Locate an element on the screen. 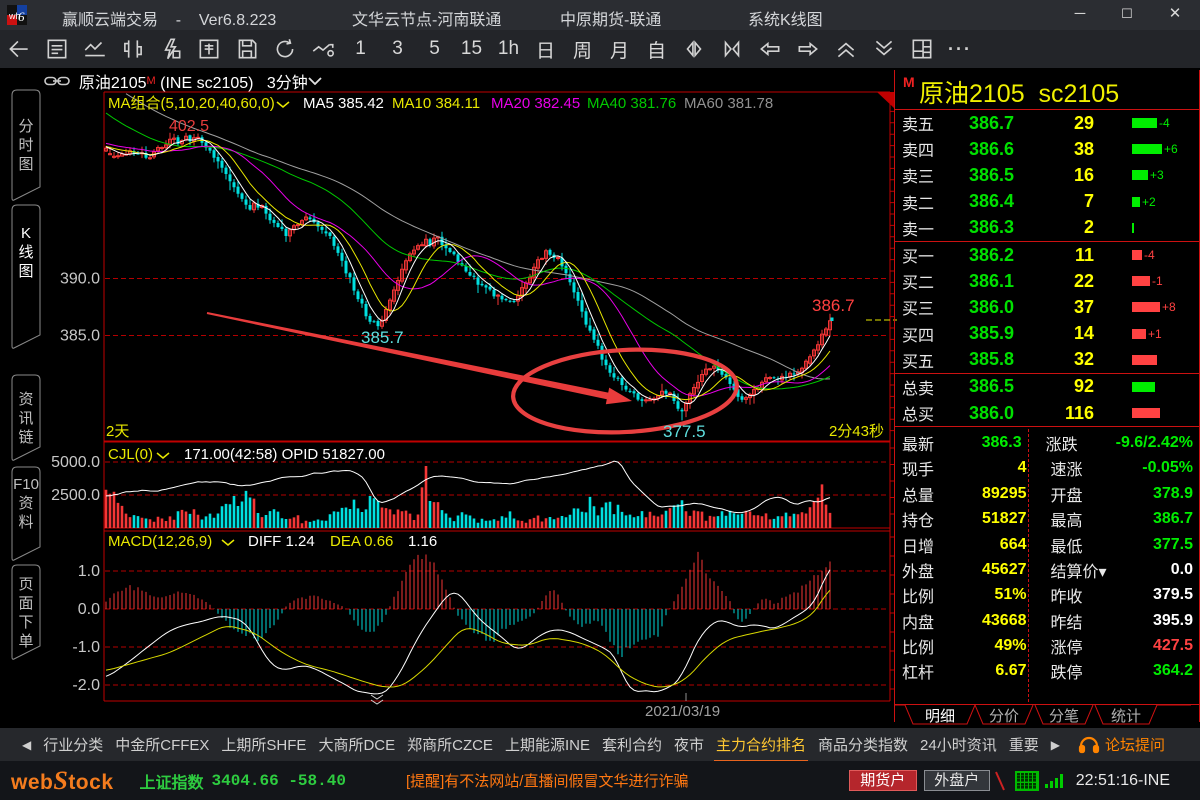 Image resolution: width=1200 pixels, height=800 pixels. svg-text: 1.16 is located at coordinates (422, 541).